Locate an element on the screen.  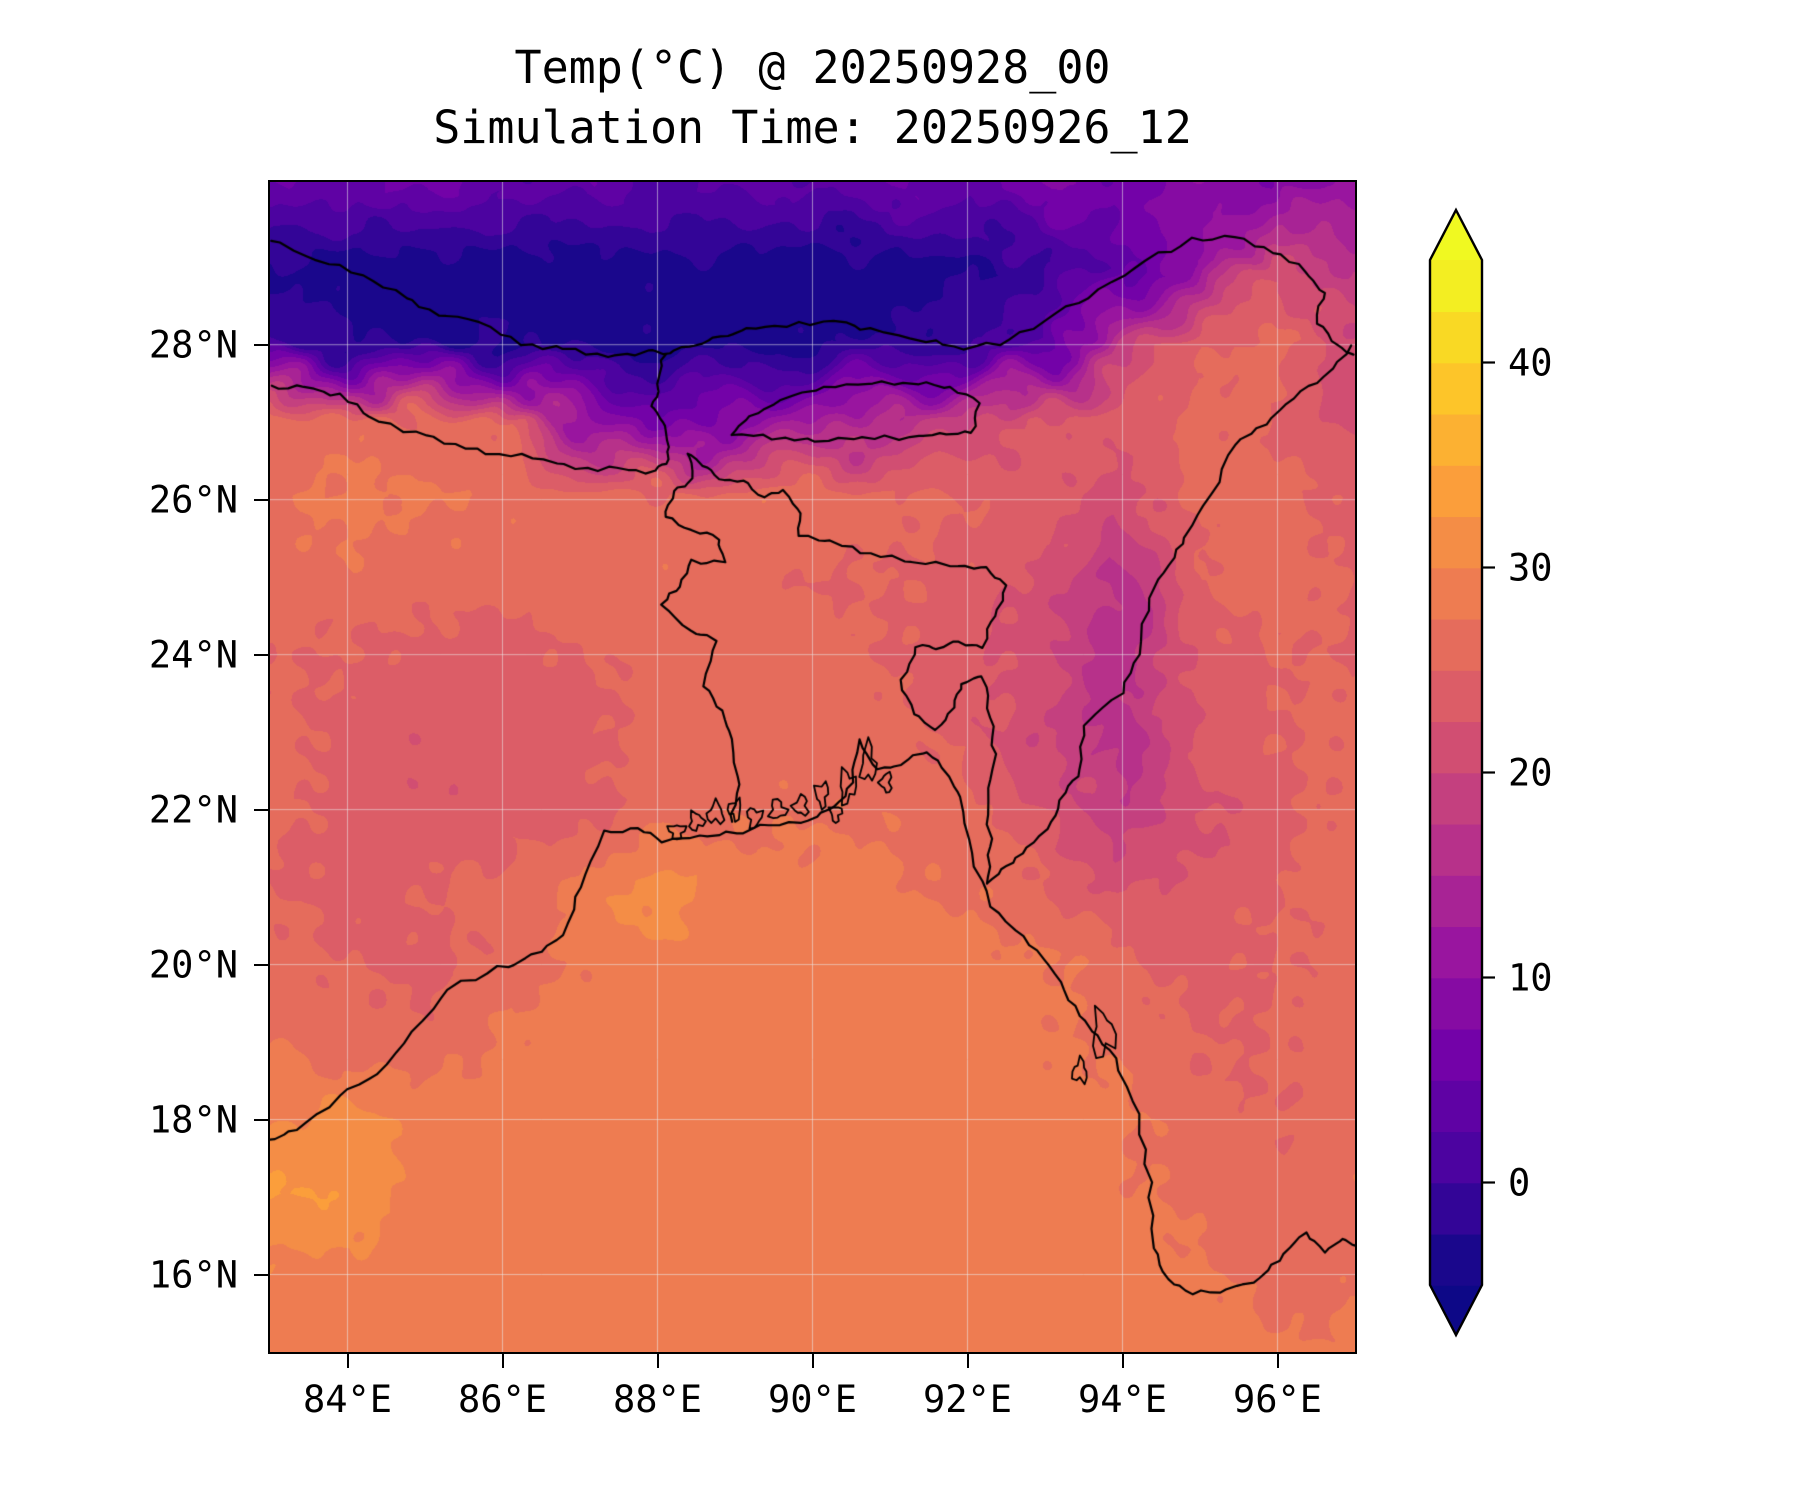
colorbar-arrow-top is located at coordinates (1456, 235).